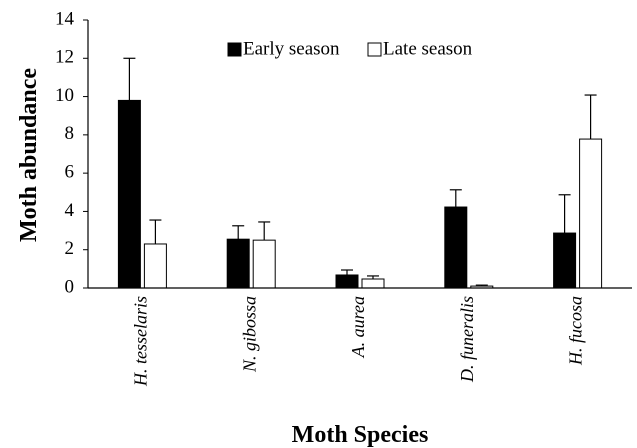 This screenshot has width=637, height=448. Describe the element at coordinates (70, 248) in the screenshot. I see `y-tick-label: 2` at that location.